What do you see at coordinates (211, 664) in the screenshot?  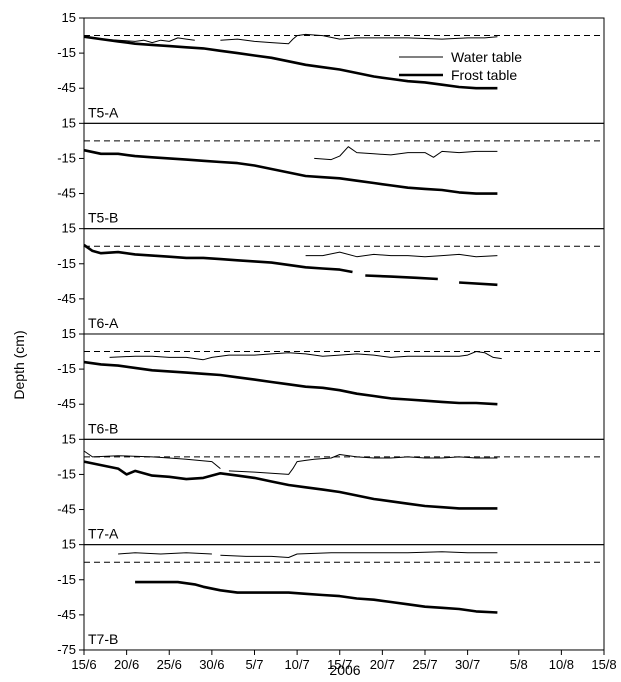 I see `x-tick-label: 30/6` at bounding box center [211, 664].